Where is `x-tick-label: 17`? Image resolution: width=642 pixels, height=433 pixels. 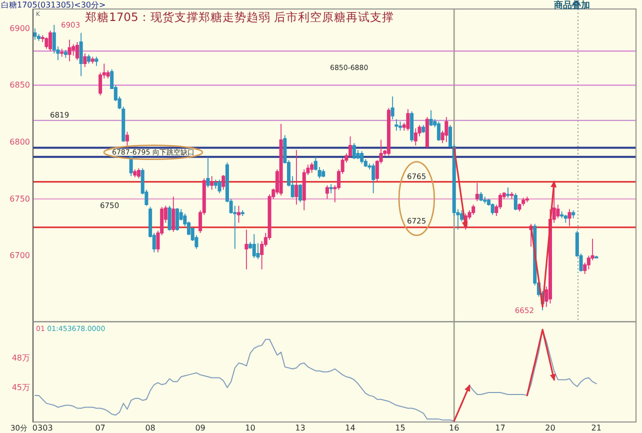
x-tick-label: 17 is located at coordinates (500, 428).